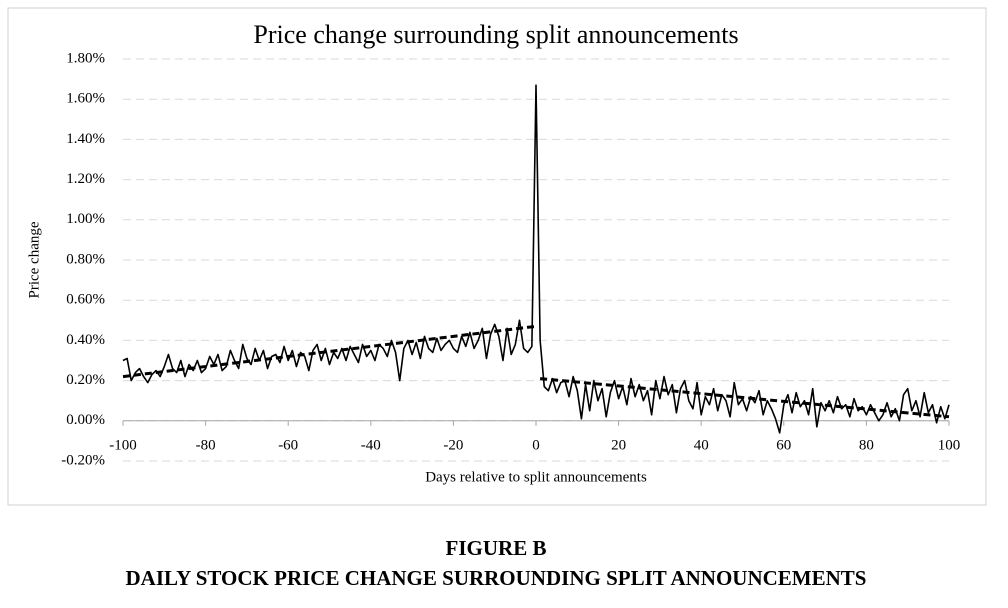 This screenshot has height=608, width=1008. I want to click on x-tick-label: 100, so click(949, 445).